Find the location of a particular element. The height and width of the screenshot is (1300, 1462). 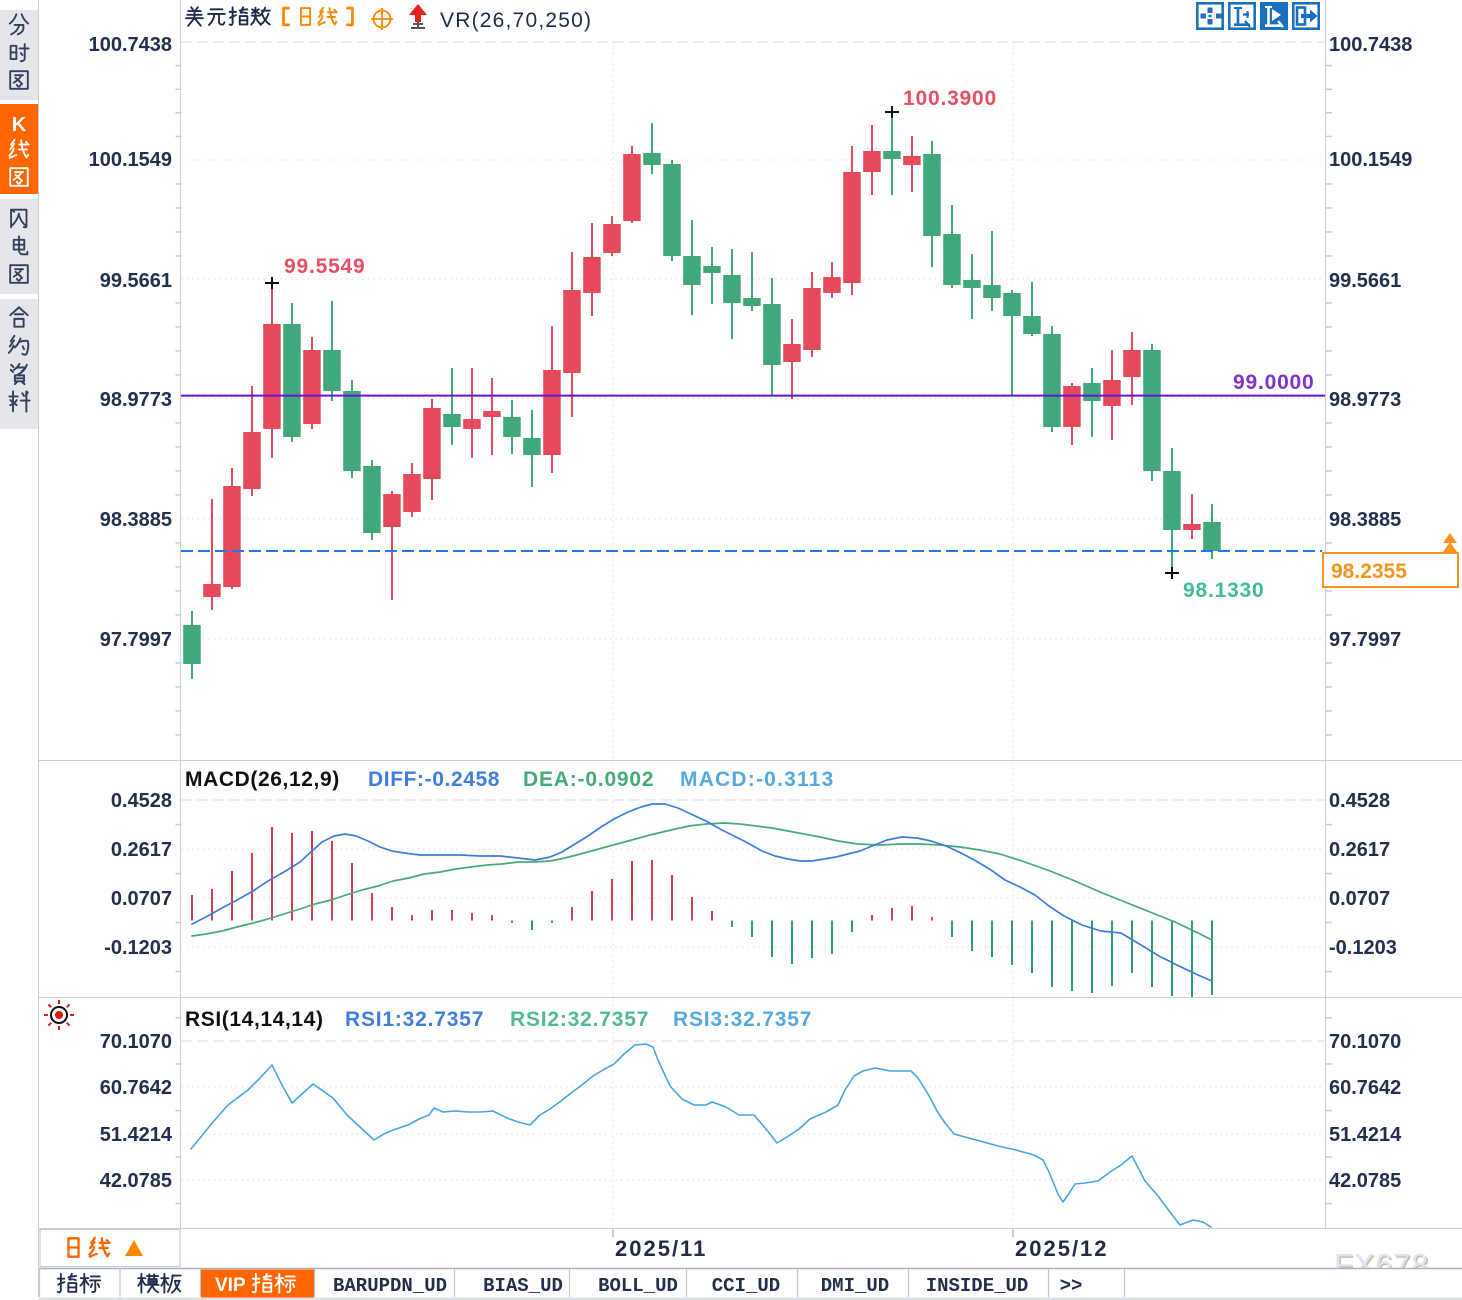

svg-text: DEA:-0.0902 is located at coordinates (588, 779).